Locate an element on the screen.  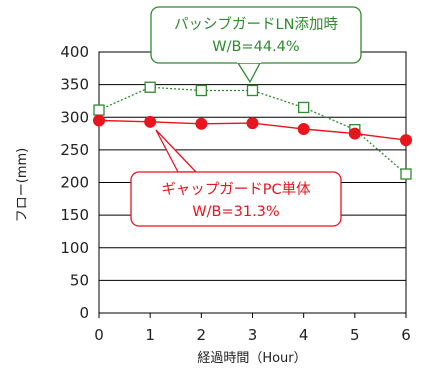
x-tick-label: 0 is located at coordinates (99, 335).